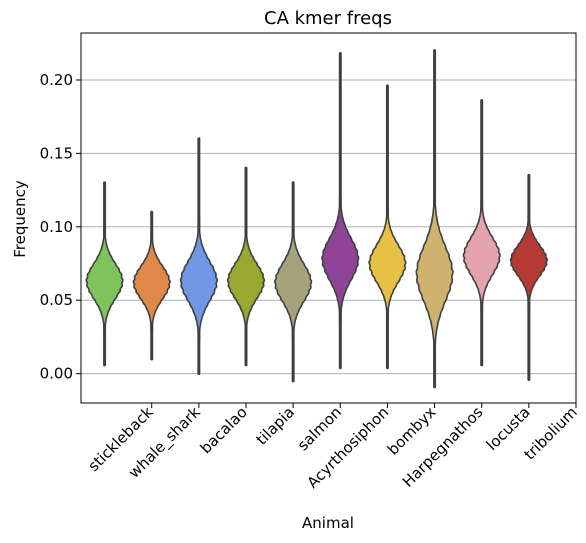 The height and width of the screenshot is (543, 586). I want to click on violin-bacalao, so click(198, 281).